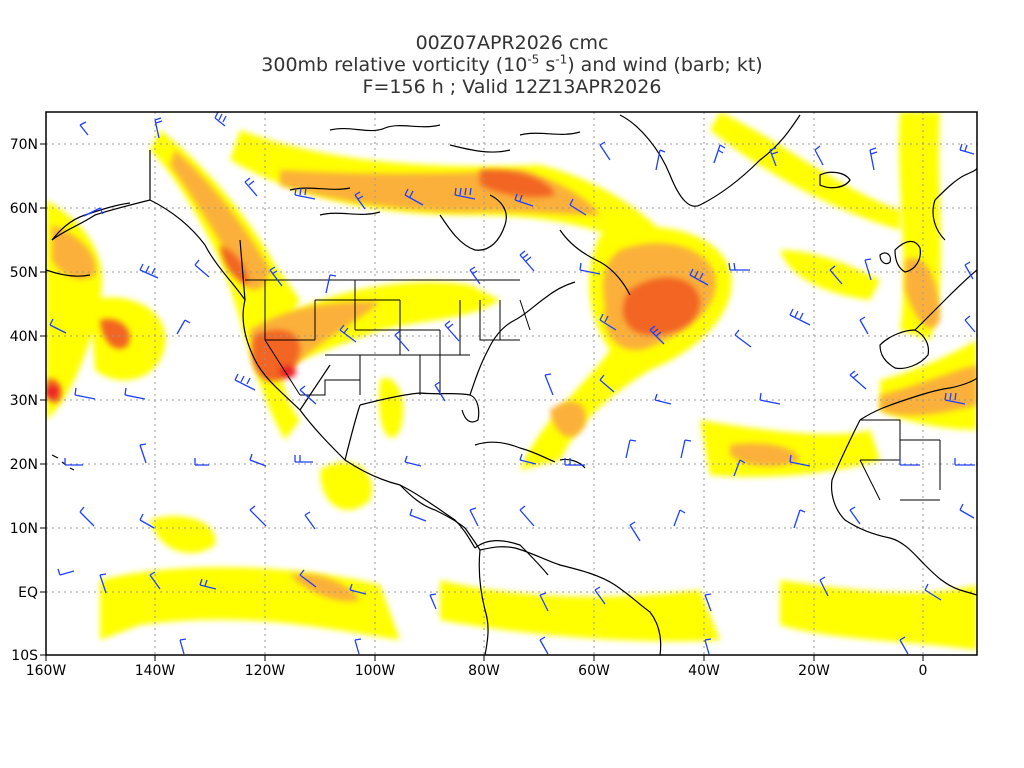 This screenshot has height=768, width=1024. I want to click on lon-label-40w: 40W, so click(704, 671).